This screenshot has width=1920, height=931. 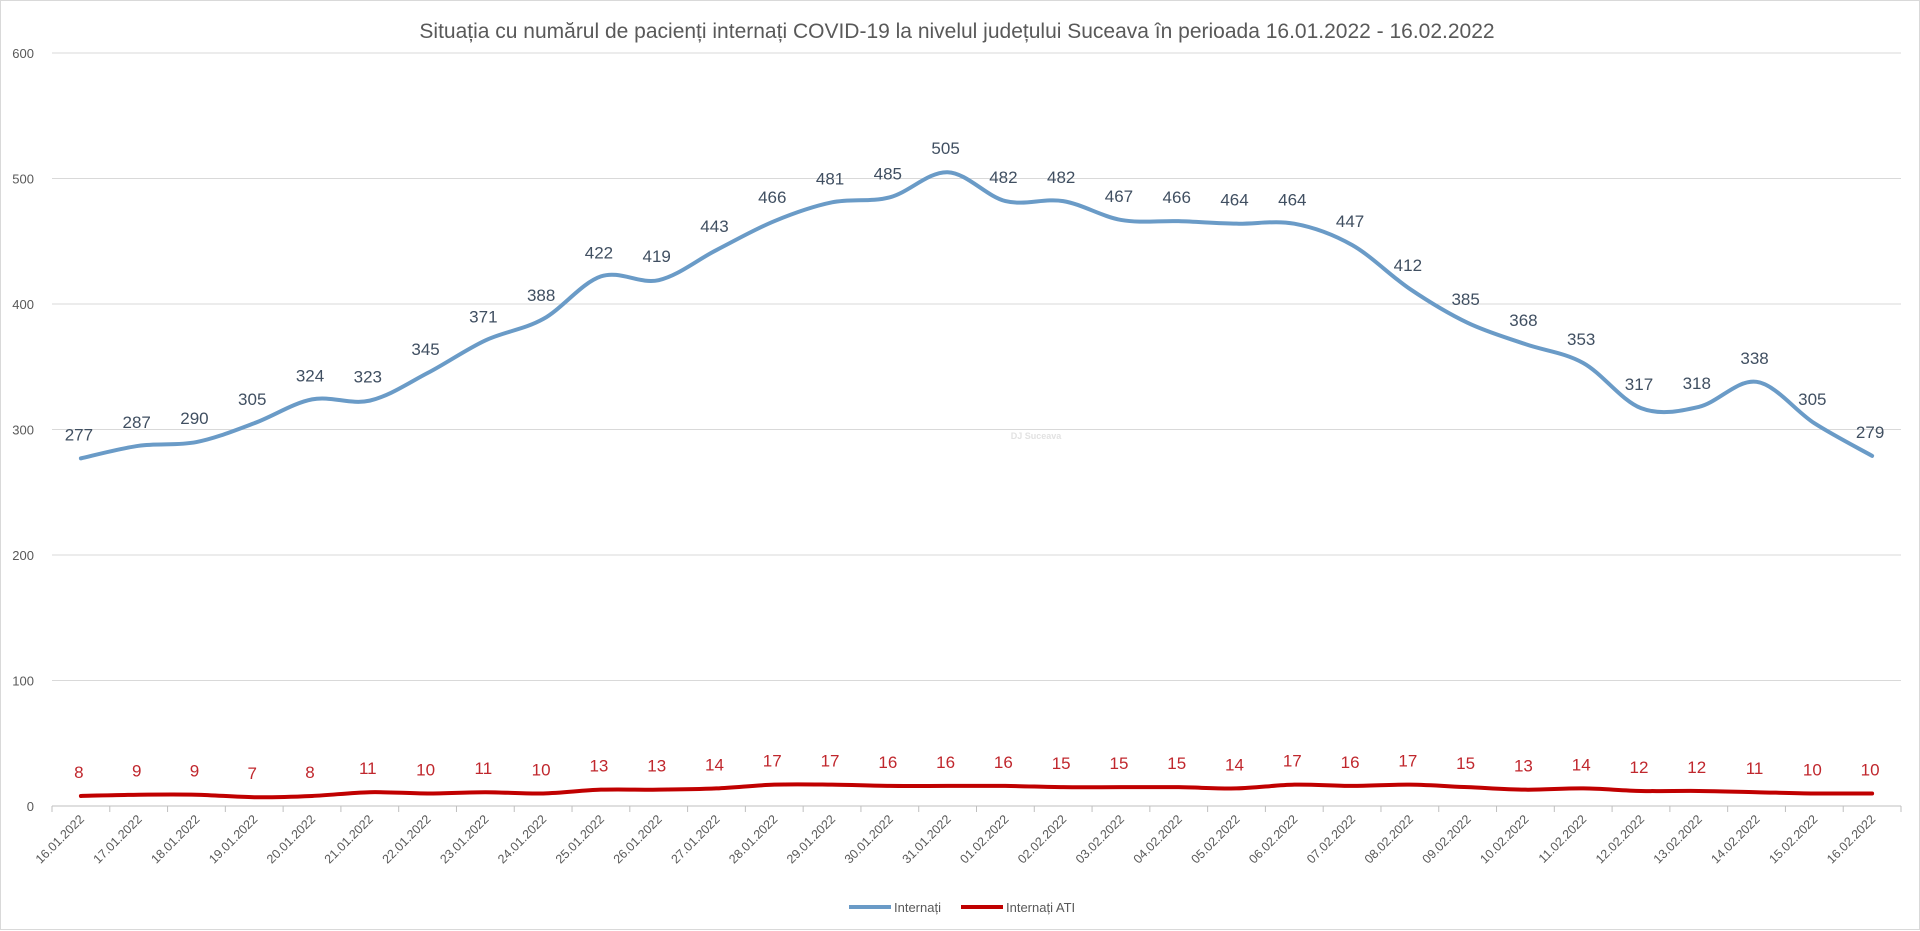 What do you see at coordinates (1755, 768) in the screenshot?
I see `data-label: 11` at bounding box center [1755, 768].